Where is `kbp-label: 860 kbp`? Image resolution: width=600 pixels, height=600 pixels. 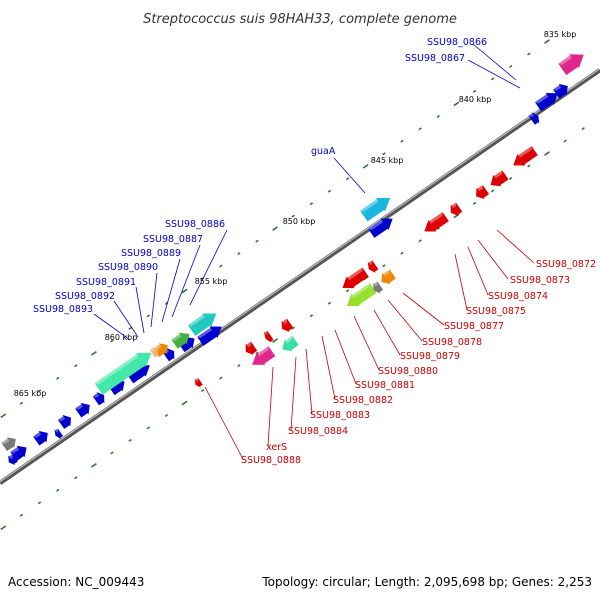
kbp-label: 860 kbp is located at coordinates (121, 337).